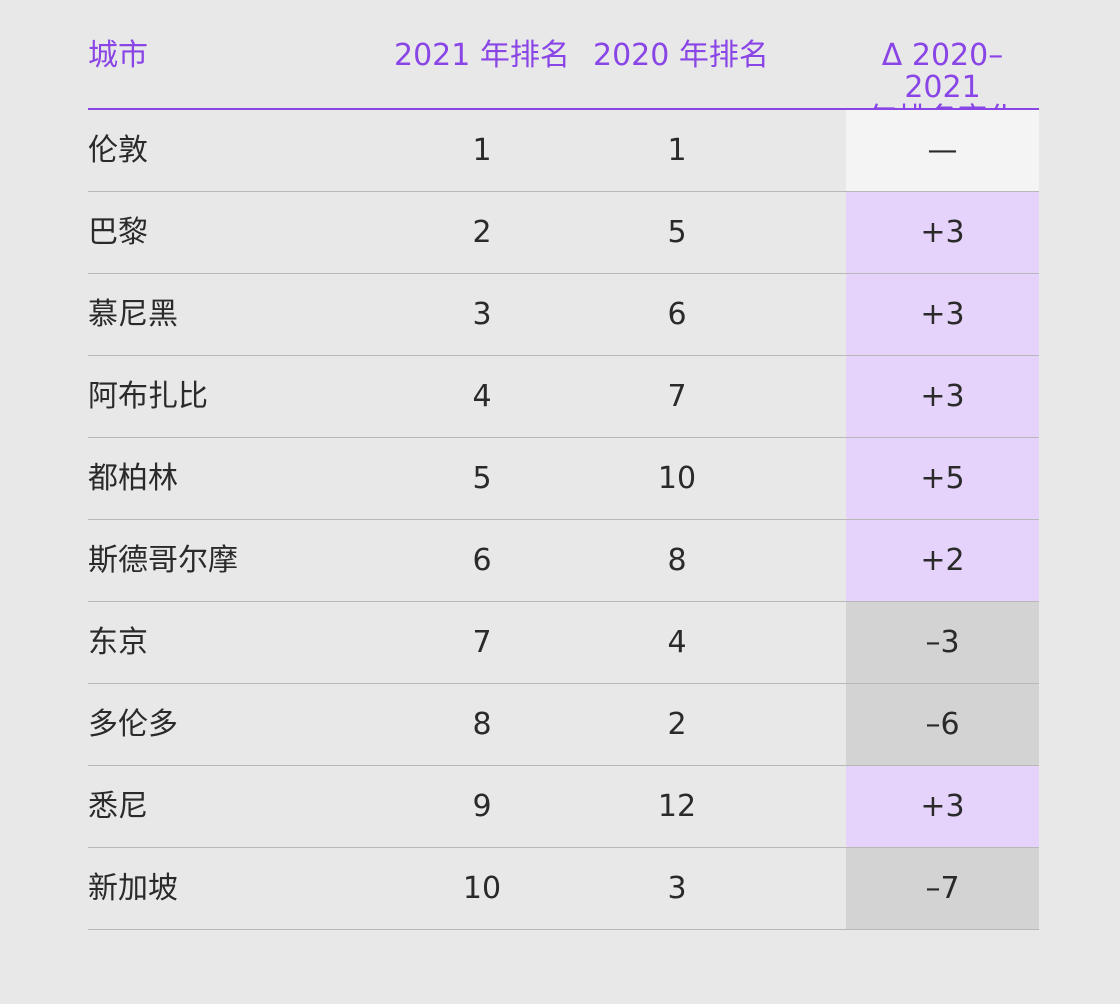 The height and width of the screenshot is (1004, 1120). What do you see at coordinates (563, 807) in the screenshot?
I see `table-row: 悉尼 9 12 +3` at bounding box center [563, 807].